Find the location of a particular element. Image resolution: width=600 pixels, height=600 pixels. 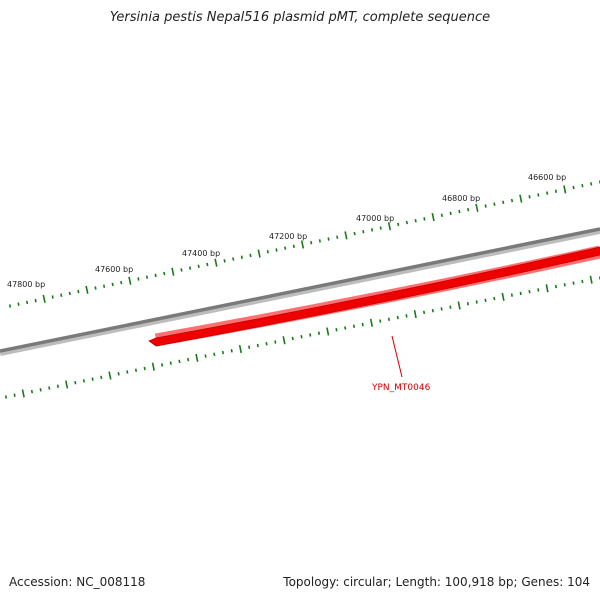

tick-label: 47000 bp is located at coordinates (375, 218).